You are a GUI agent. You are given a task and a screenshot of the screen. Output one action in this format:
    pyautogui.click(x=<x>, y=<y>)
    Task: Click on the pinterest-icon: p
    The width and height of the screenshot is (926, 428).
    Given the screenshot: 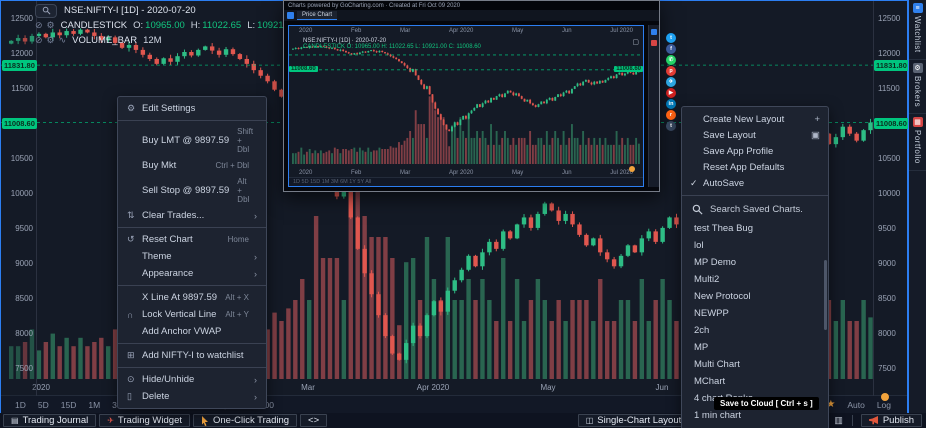 What is the action you would take?
    pyautogui.click(x=671, y=71)
    